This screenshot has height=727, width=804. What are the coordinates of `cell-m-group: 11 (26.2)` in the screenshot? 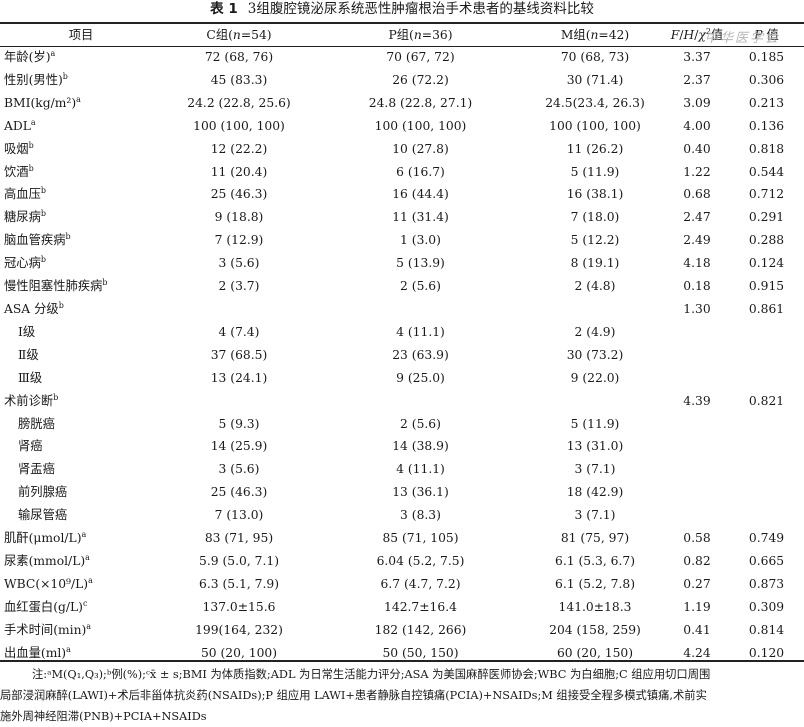 It's located at (595, 148).